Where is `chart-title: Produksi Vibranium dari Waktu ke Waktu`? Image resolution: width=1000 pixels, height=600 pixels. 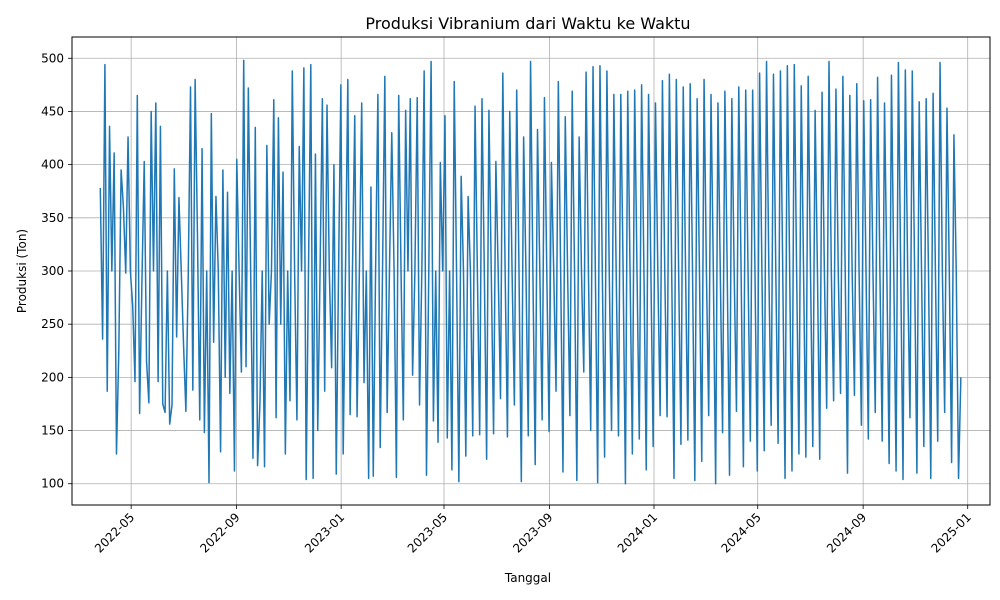 chart-title: Produksi Vibranium dari Waktu ke Waktu is located at coordinates (527, 23).